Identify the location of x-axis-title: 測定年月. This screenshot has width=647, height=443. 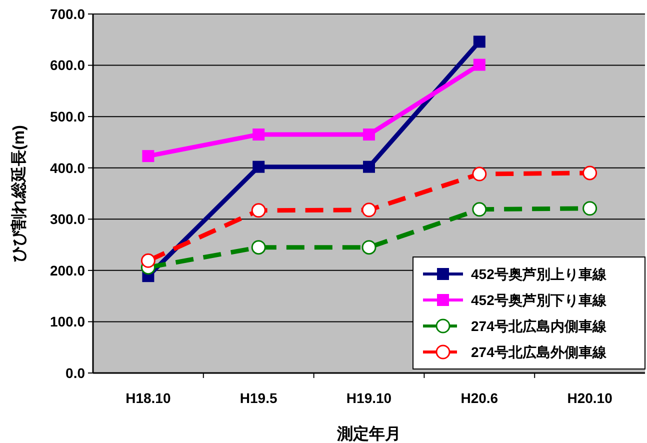
(368, 434).